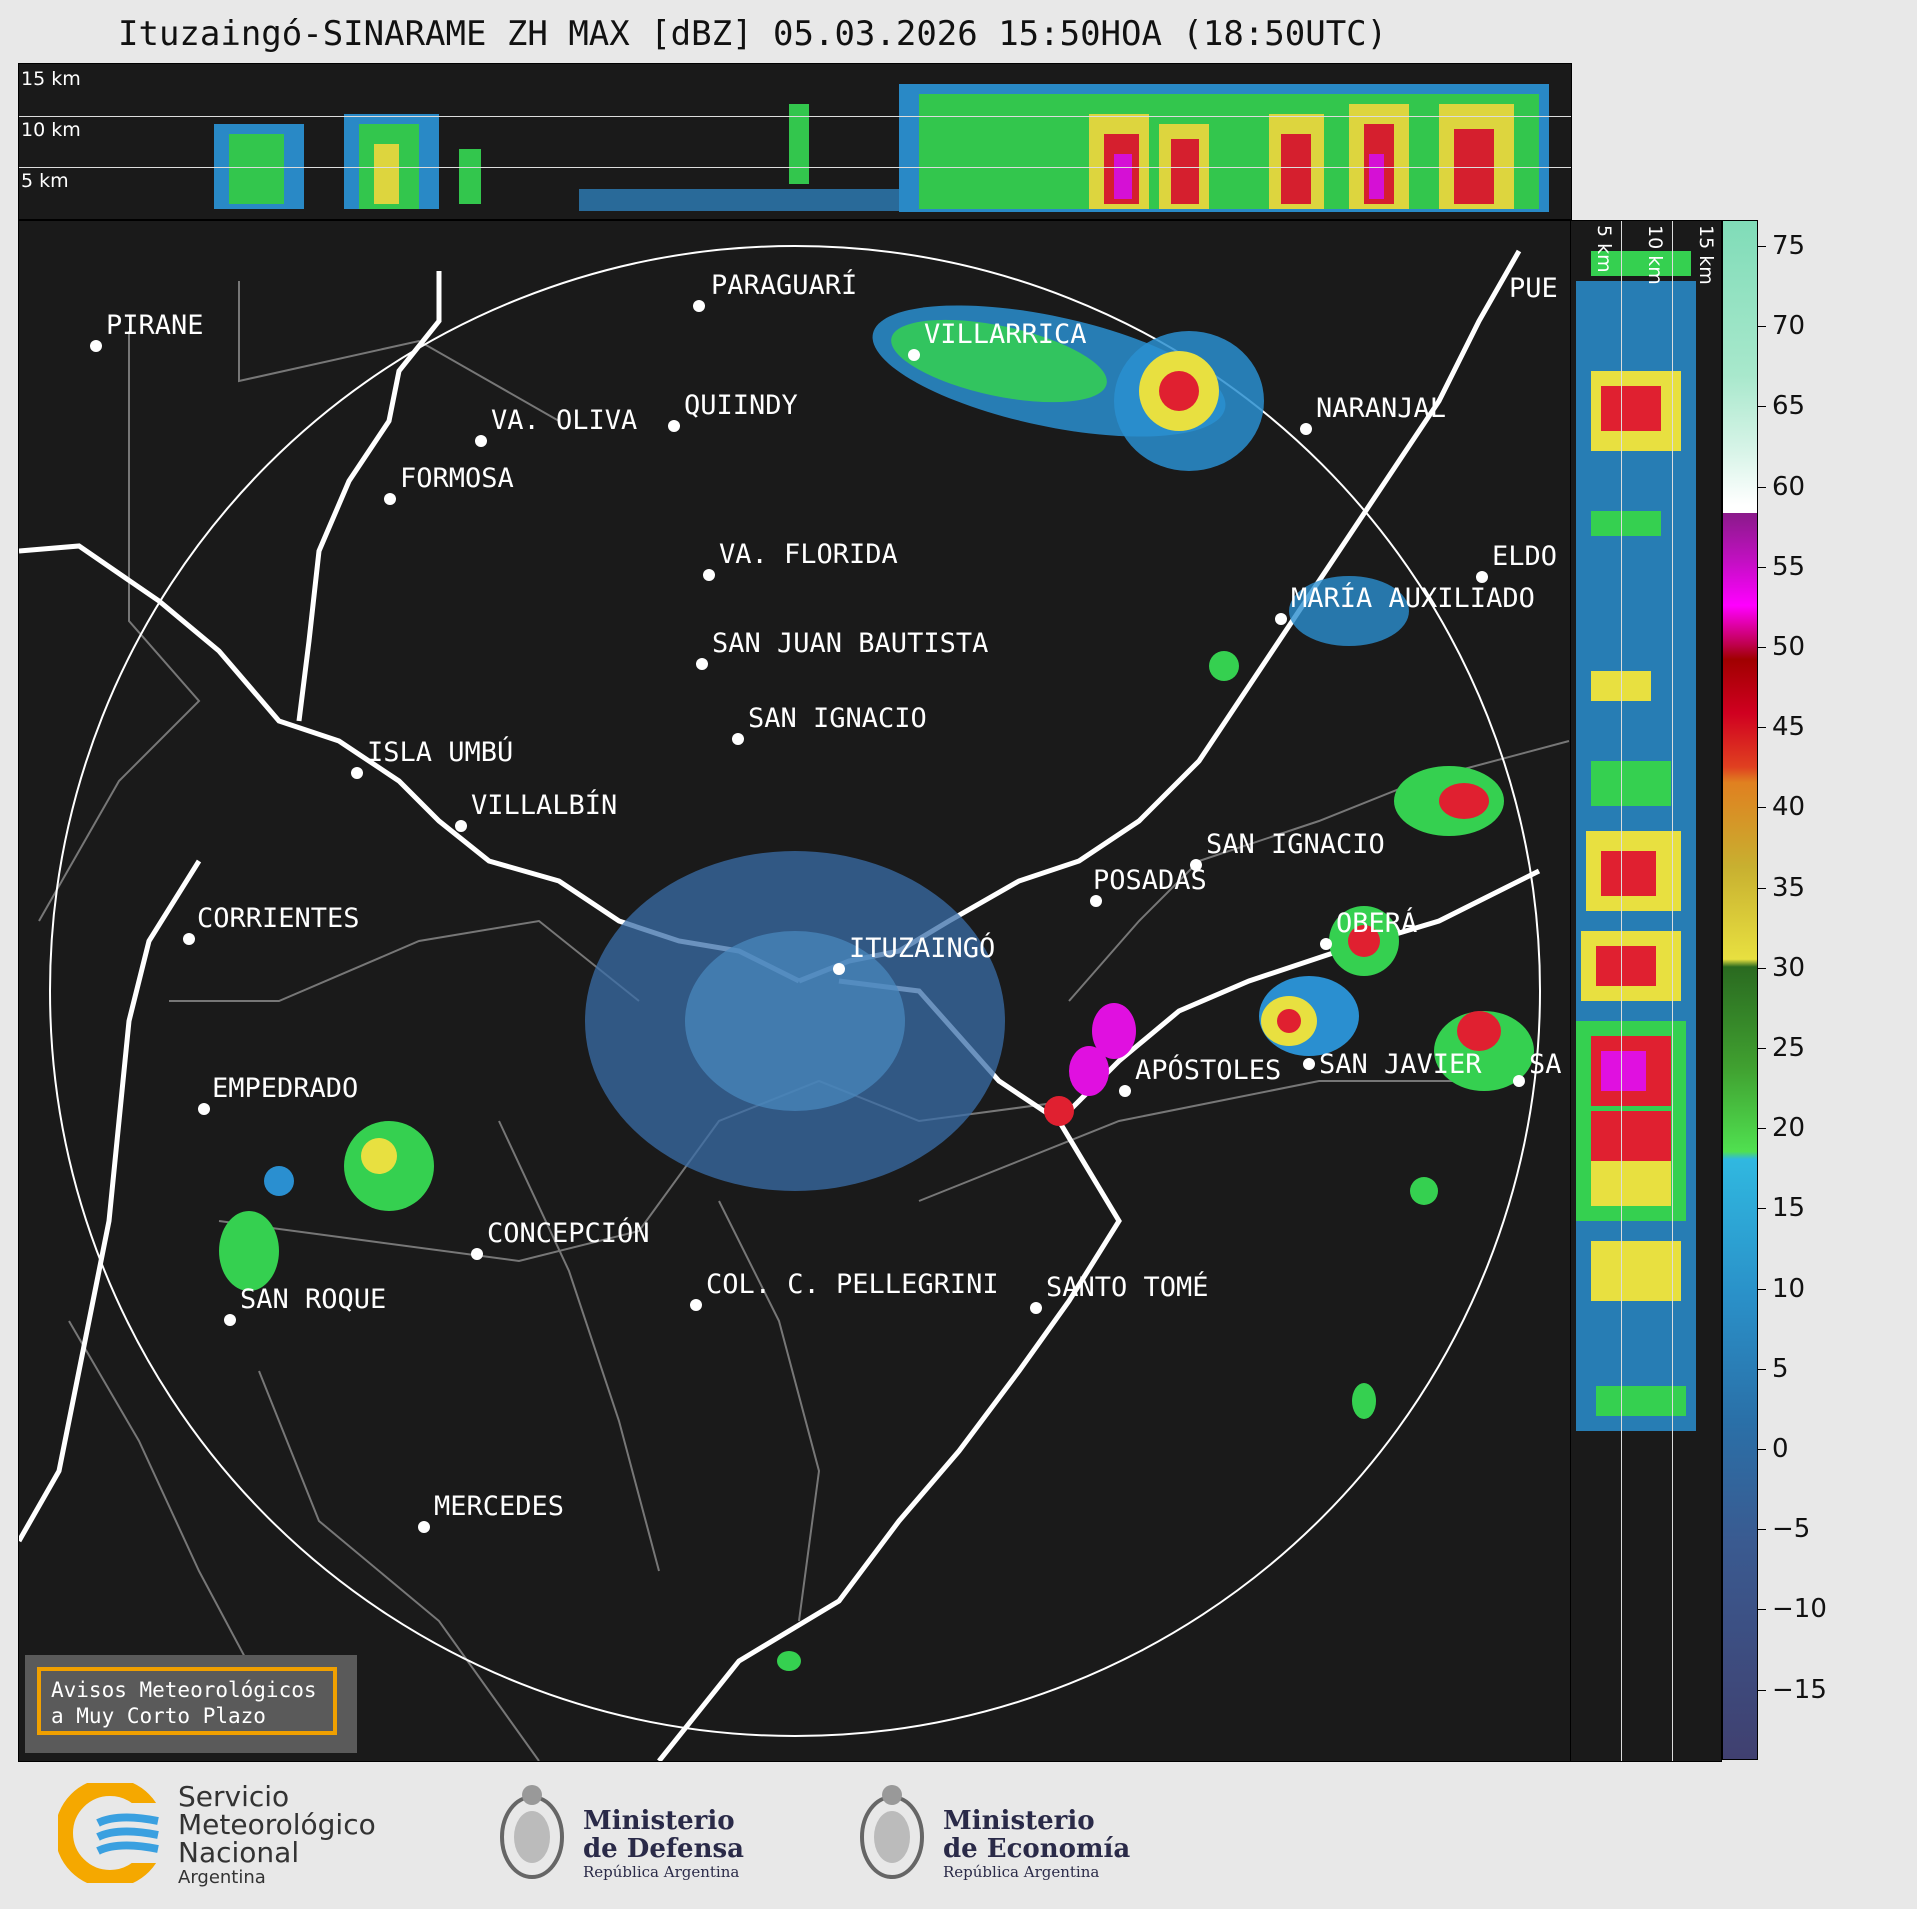  Describe the element at coordinates (424, 1527) in the screenshot. I see `city-dot-mercedes` at that location.